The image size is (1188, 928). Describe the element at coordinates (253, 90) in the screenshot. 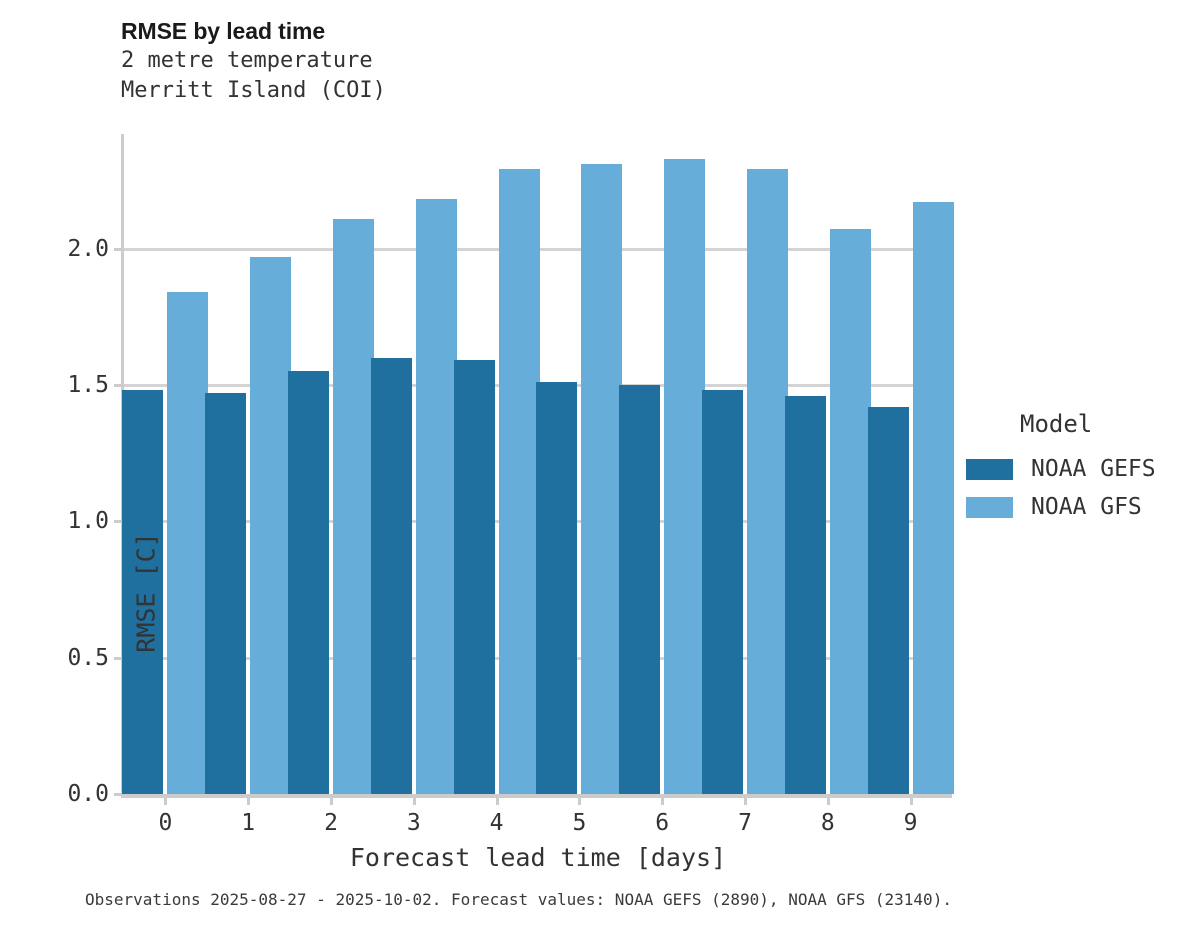

I see `chart-subtitle-location: Merritt Island (COI)` at that location.